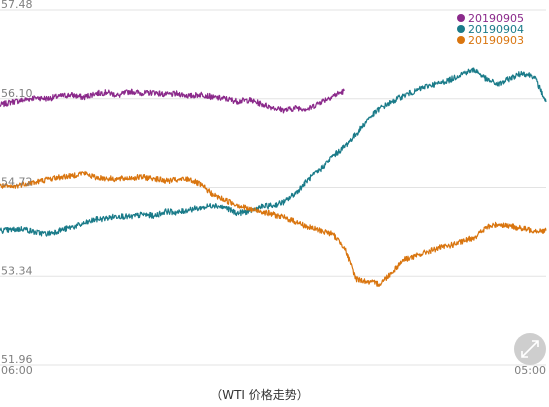 This screenshot has width=549, height=407. What do you see at coordinates (496, 40) in the screenshot?
I see `legend-label: 20190903` at bounding box center [496, 40].